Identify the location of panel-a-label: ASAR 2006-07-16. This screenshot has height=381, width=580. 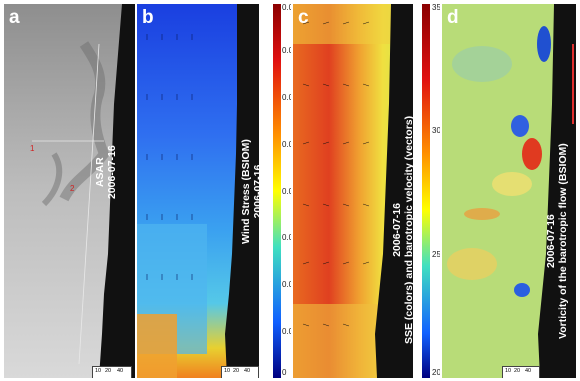
(106, 172).